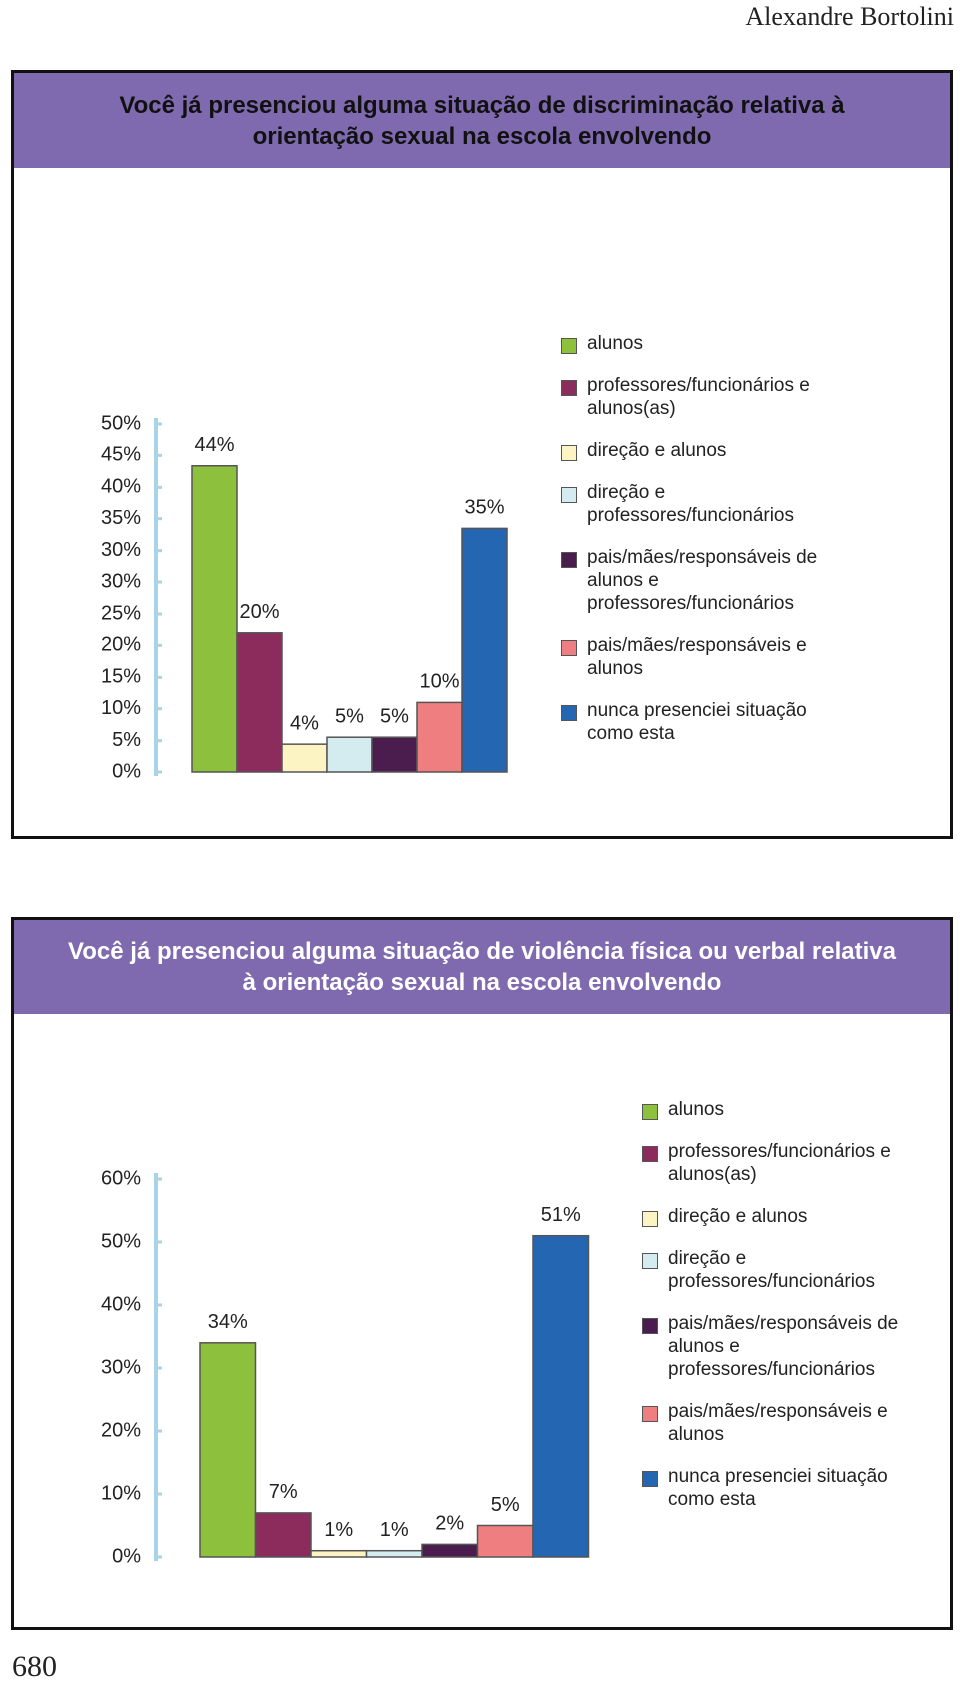  I want to click on data-label: 51%, so click(561, 1215).